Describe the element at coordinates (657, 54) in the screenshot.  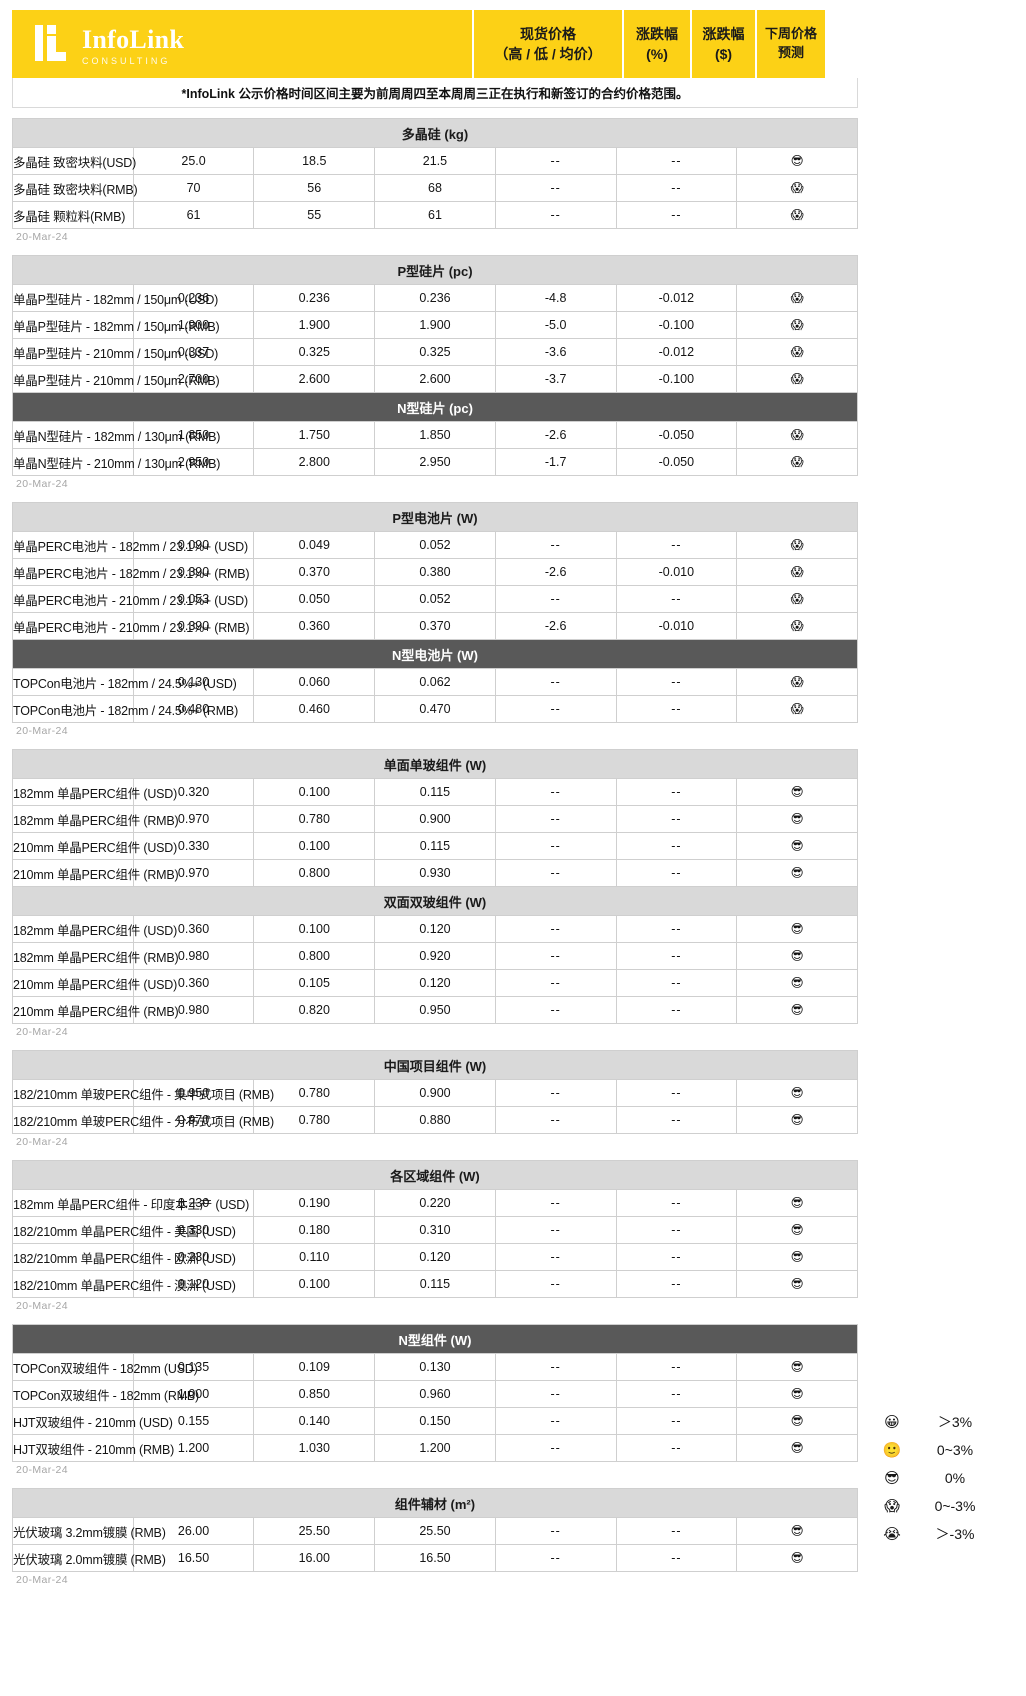
I see `header-change-pct-sub: (%)` at that location.